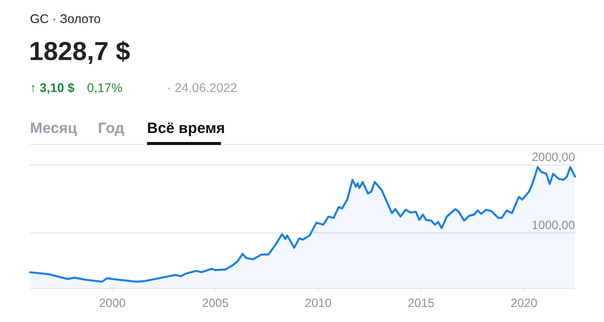 This screenshot has height=322, width=604. I want to click on text: Всё время, so click(186, 128).